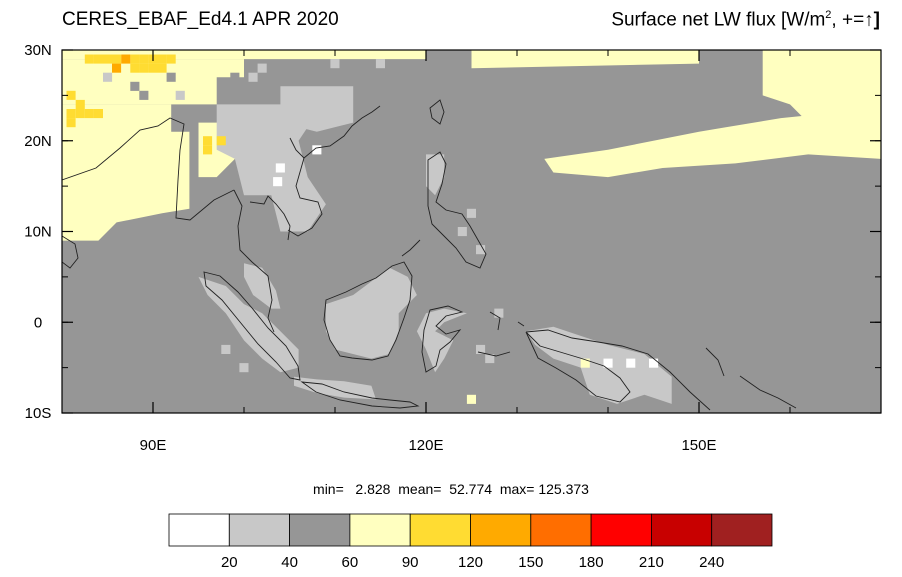 The image size is (902, 577). Describe the element at coordinates (335, 388) in the screenshot. I see `region-java` at that location.